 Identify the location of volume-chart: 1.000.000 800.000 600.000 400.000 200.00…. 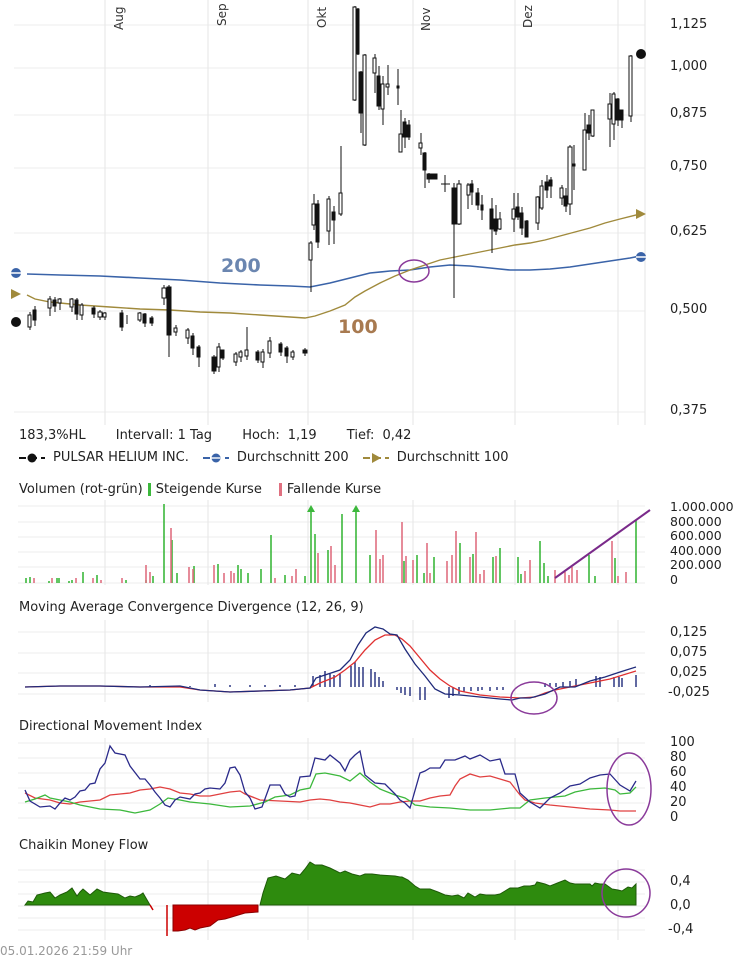
(372, 544).